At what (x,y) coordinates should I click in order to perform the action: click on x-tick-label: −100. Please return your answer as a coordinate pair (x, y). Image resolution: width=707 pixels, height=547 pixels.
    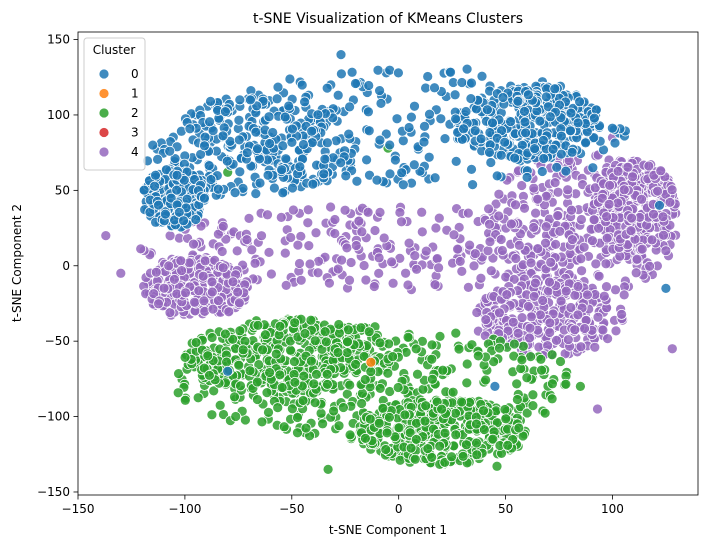
    Looking at the image, I should click on (184, 509).